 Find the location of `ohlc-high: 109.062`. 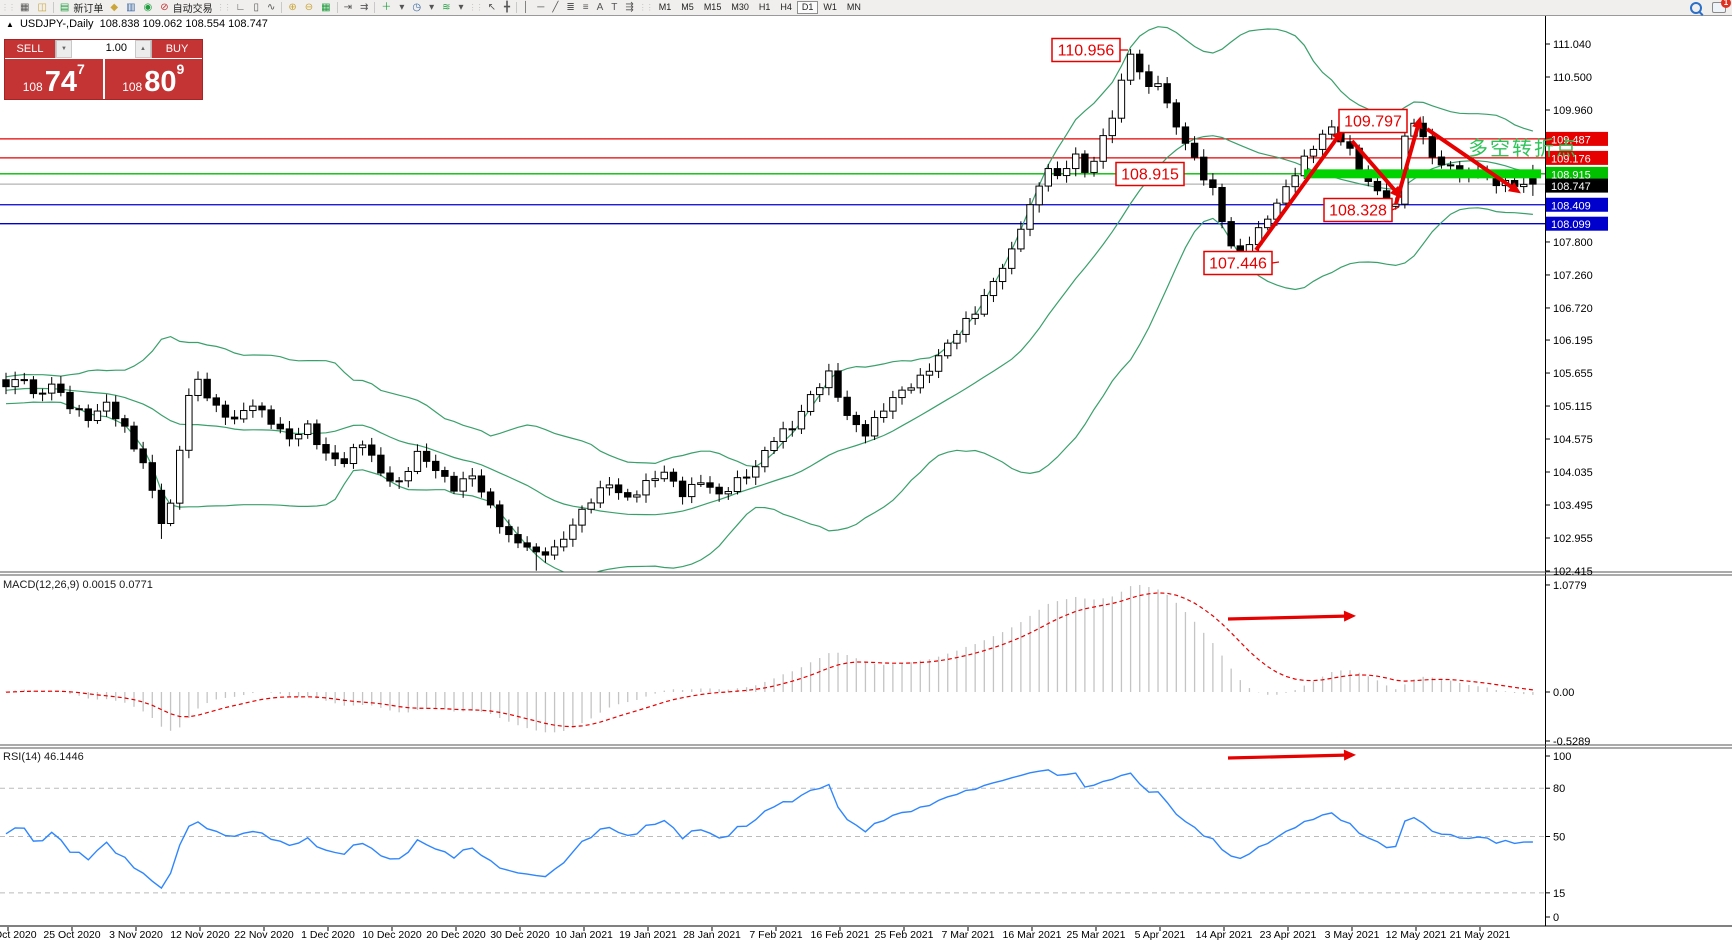

ohlc-high: 109.062 is located at coordinates (162, 24).